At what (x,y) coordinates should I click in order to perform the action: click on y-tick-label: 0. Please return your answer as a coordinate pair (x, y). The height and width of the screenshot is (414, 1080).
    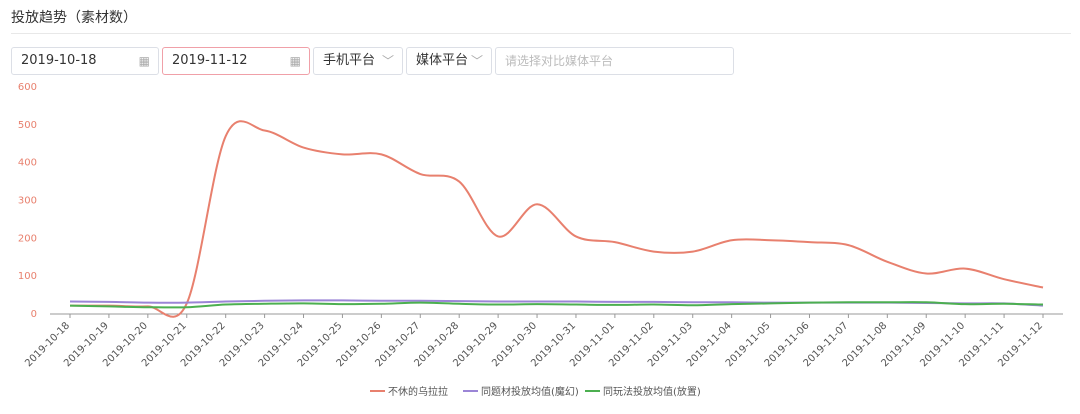
    Looking at the image, I should click on (34, 314).